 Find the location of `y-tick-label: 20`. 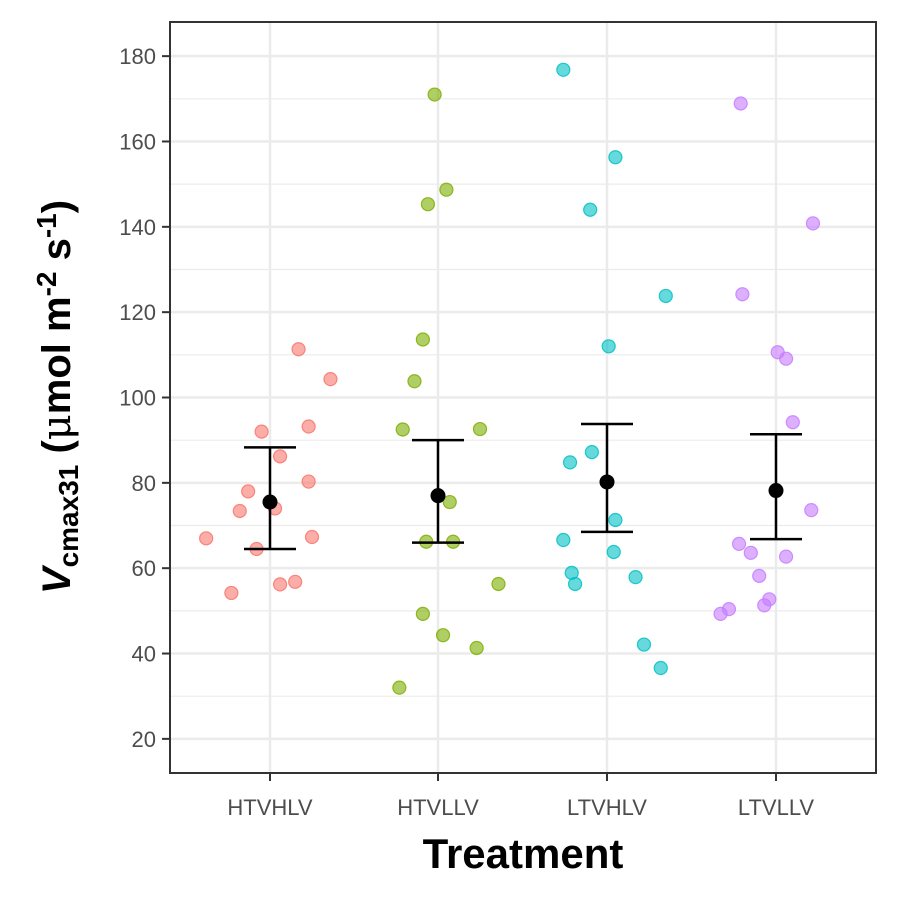

y-tick-label: 20 is located at coordinates (144, 739).